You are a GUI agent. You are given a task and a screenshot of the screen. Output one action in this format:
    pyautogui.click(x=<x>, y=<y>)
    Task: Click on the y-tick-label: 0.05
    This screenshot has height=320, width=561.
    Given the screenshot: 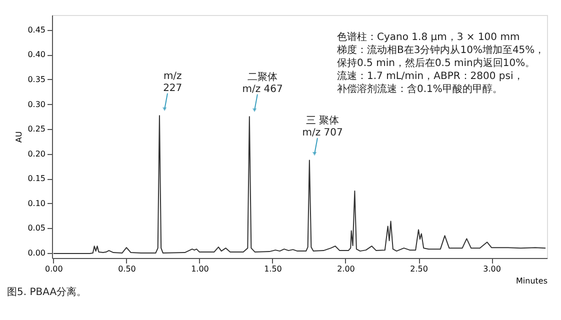 What is the action you would take?
    pyautogui.click(x=37, y=228)
    